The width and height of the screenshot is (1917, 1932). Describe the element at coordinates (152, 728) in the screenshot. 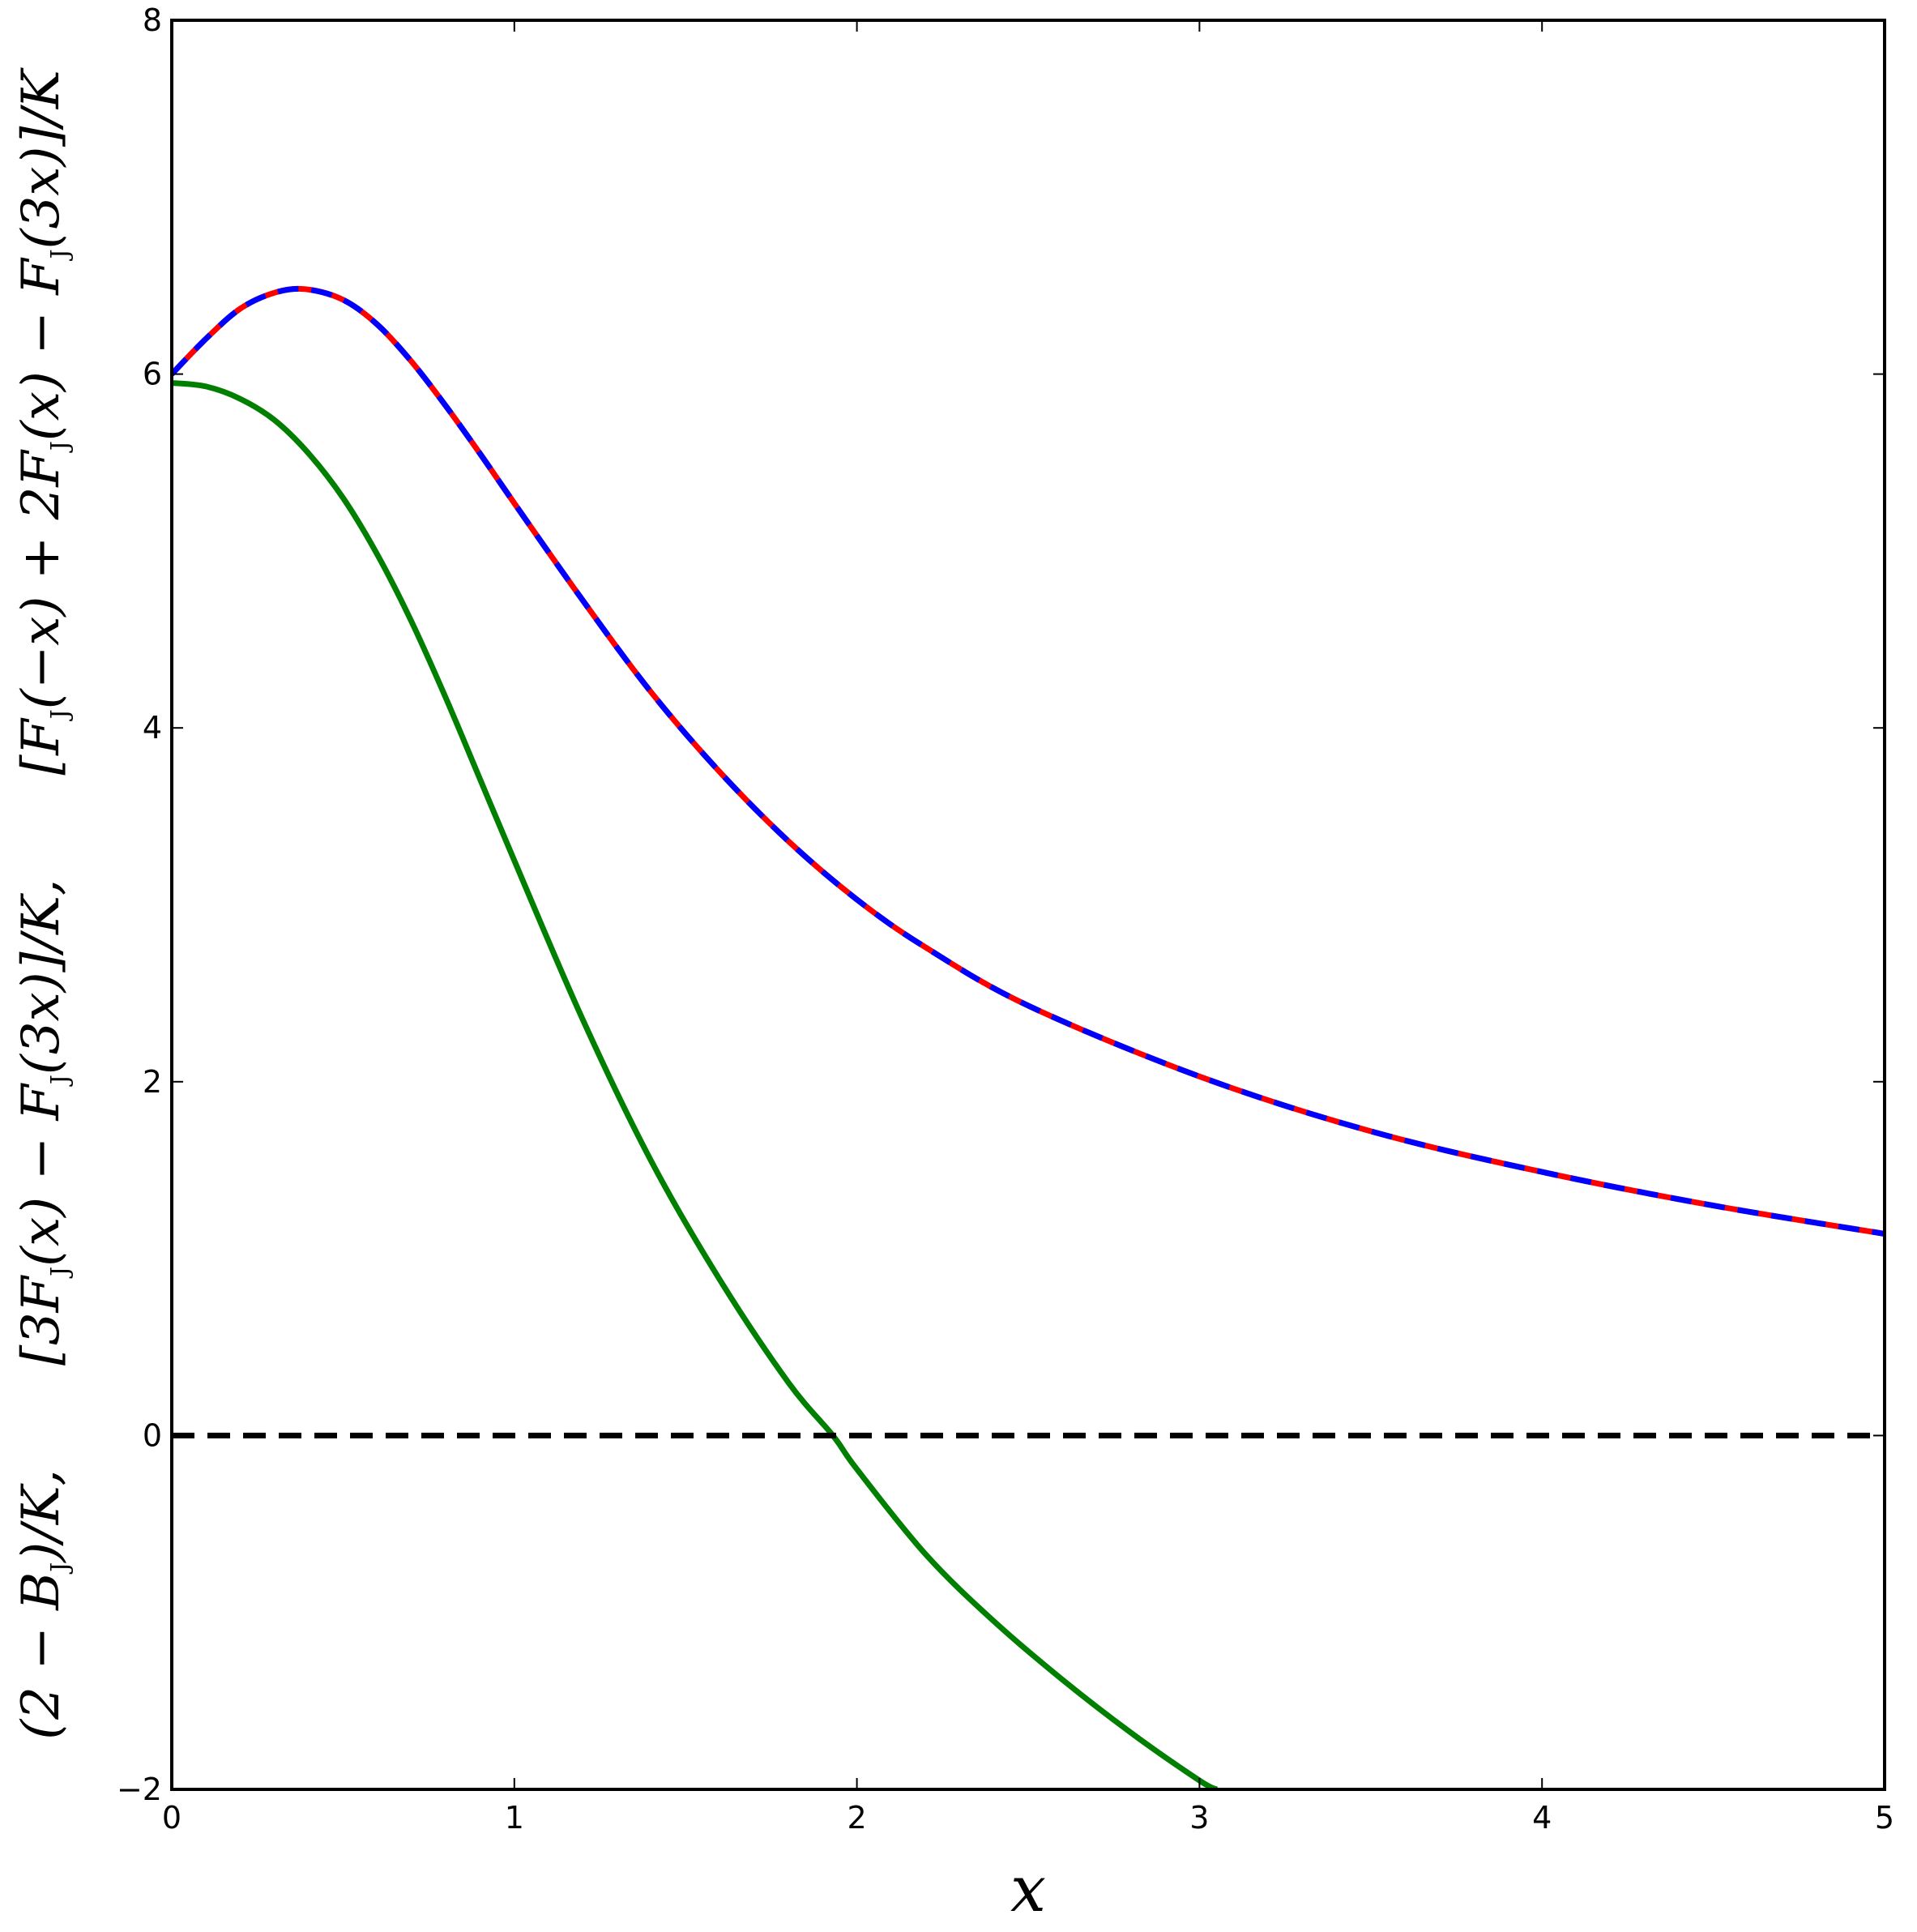

I see `y-tick-label: 4` at that location.